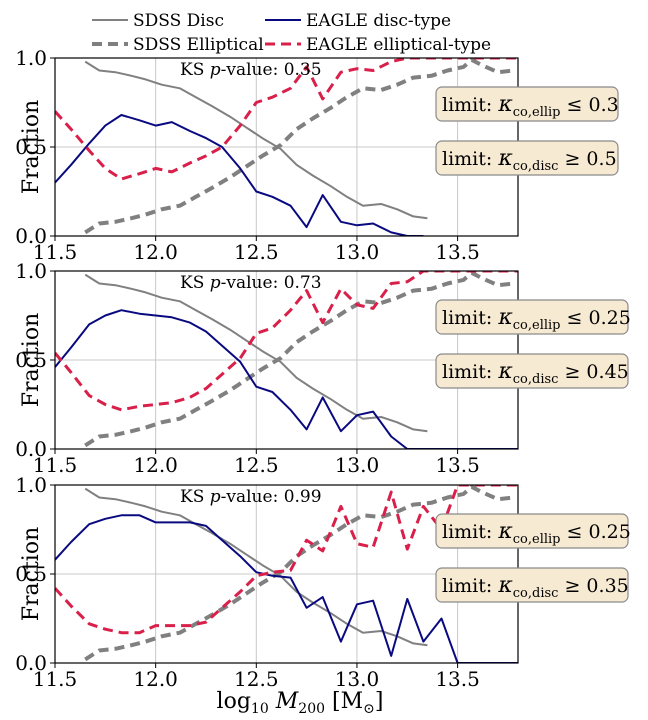 The width and height of the screenshot is (648, 720). What do you see at coordinates (55, 252) in the screenshot?
I see `x-tick-label-1-0: 11.5` at bounding box center [55, 252].